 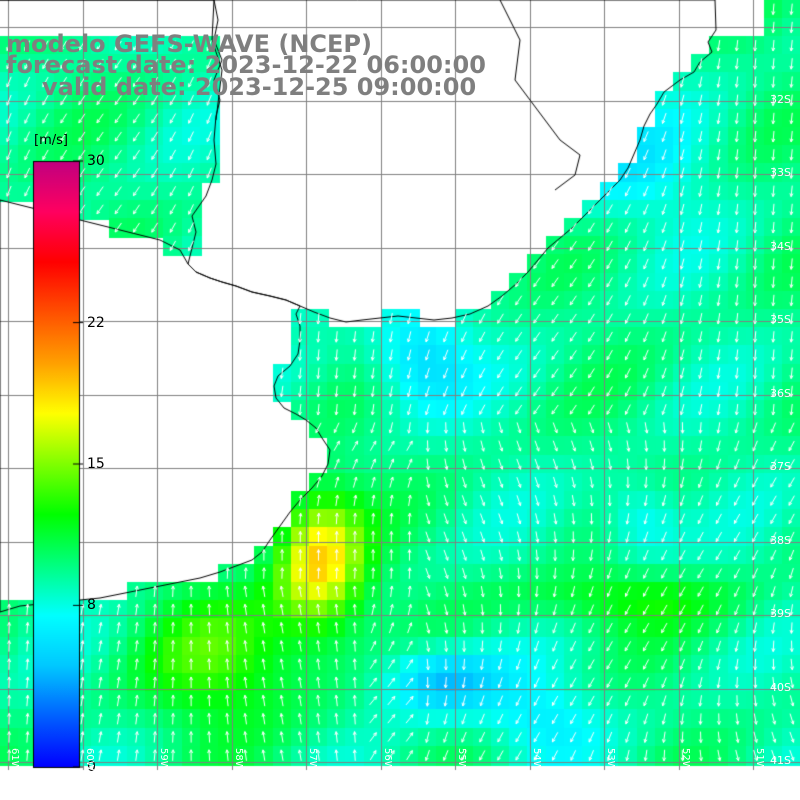 I want to click on map-title-model: modelo GEFS-WAVE (NCEP), so click(x=189, y=44).